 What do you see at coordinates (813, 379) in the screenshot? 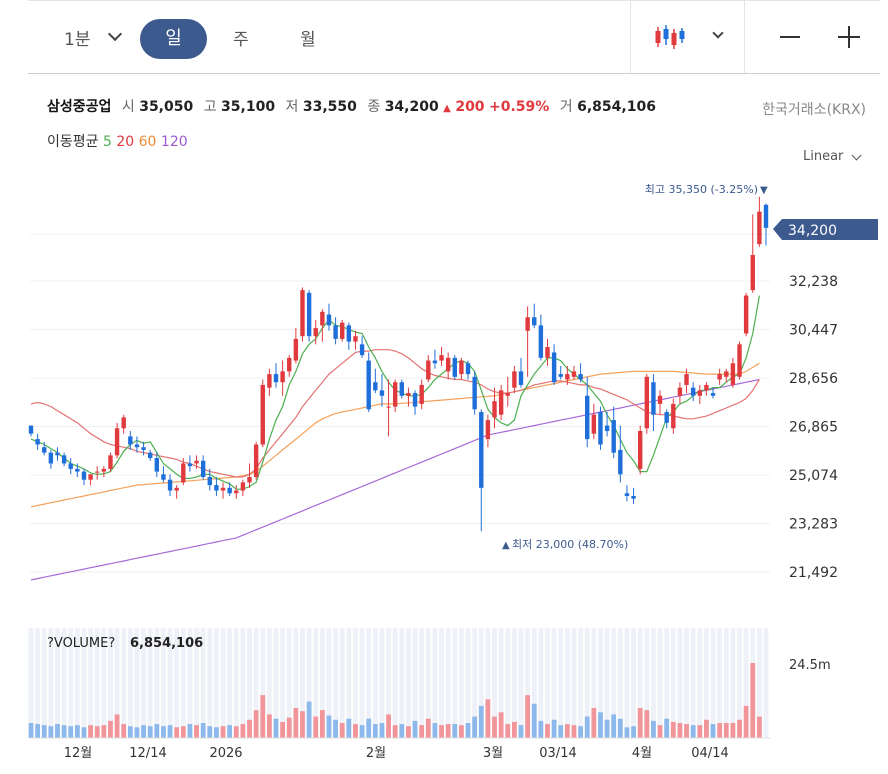
I see `price-axis-tick: 28,656` at bounding box center [813, 379].